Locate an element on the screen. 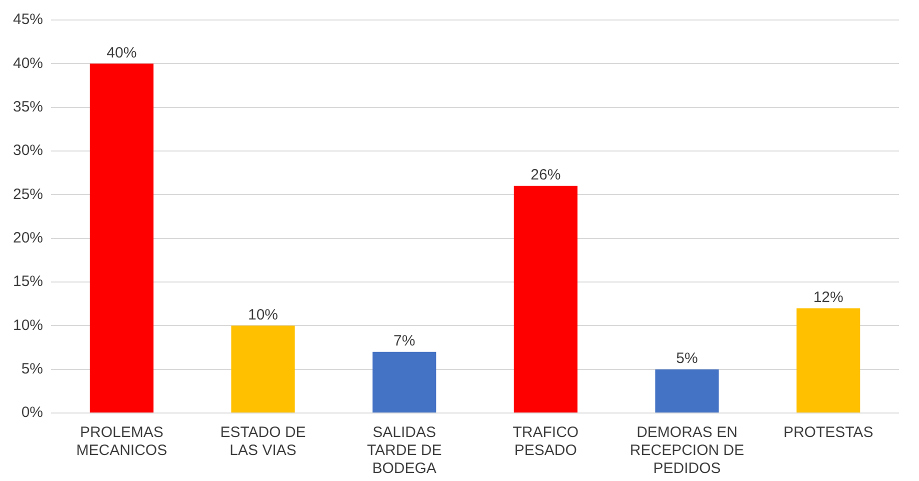  x-tick-label: DEMORAS EN RECEPCION DE PEDIDOS is located at coordinates (687, 451).